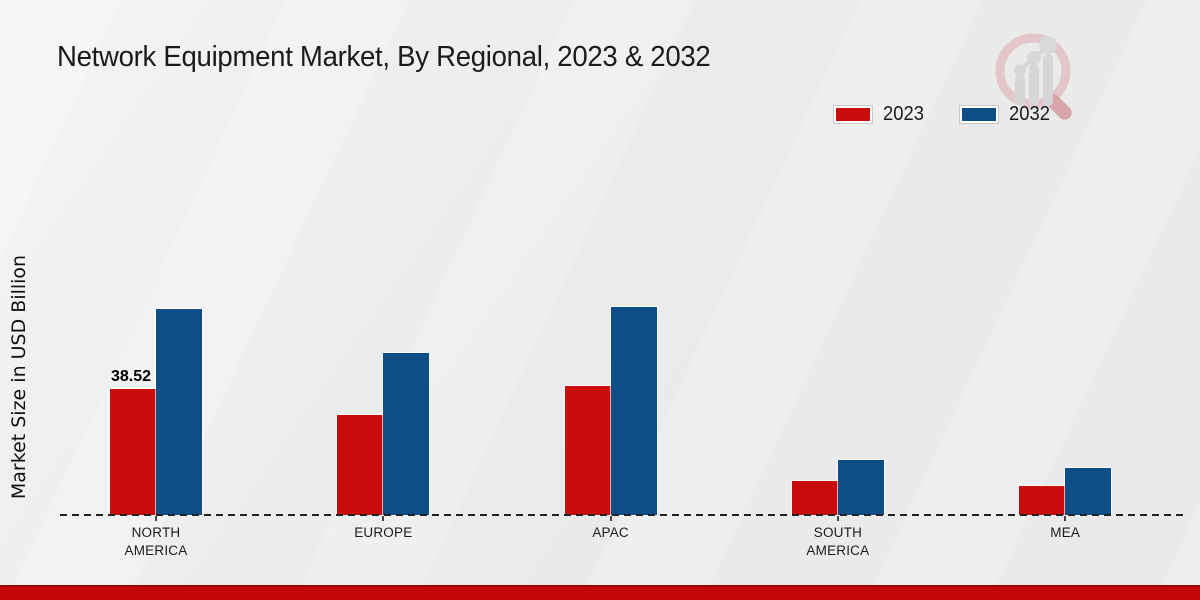 This screenshot has width=1200, height=600. What do you see at coordinates (837, 518) in the screenshot?
I see `x-axis-tick-south-america` at bounding box center [837, 518].